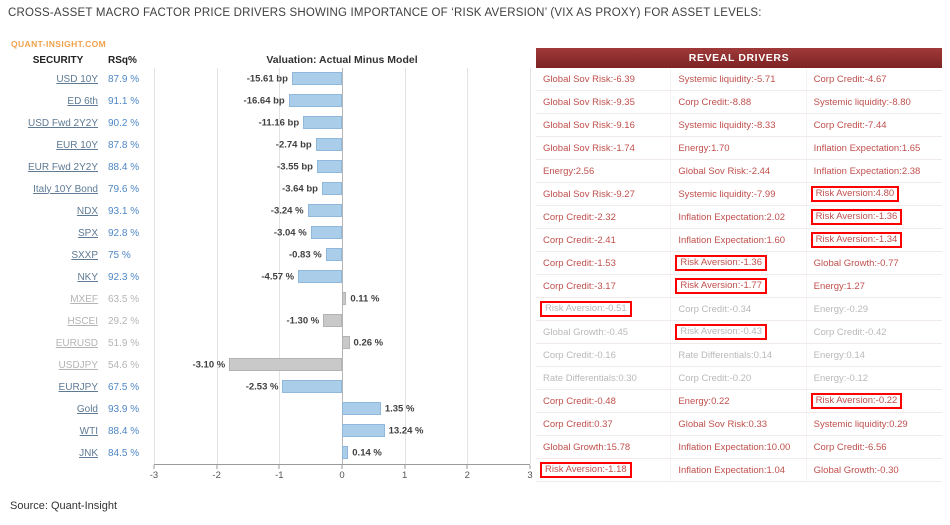  Describe the element at coordinates (82, 101) in the screenshot. I see `security-label: ED 6th` at that location.